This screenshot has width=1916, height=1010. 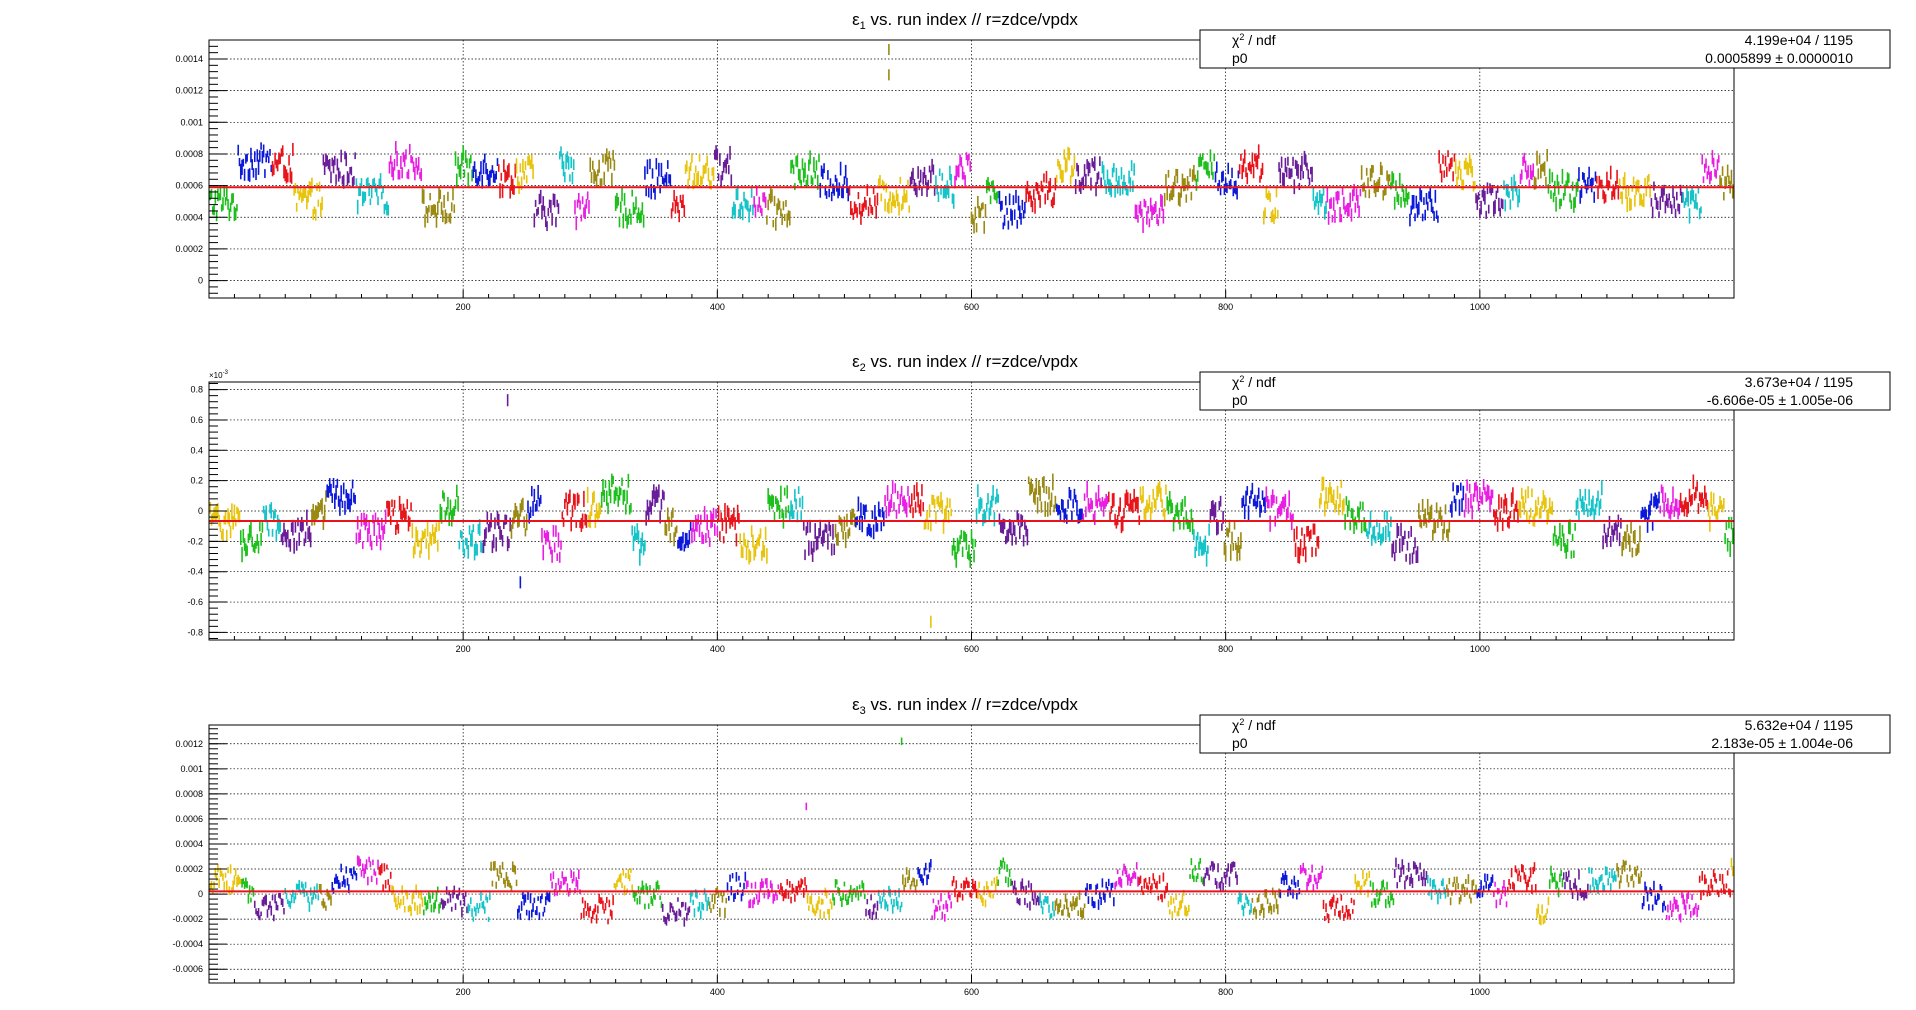 What do you see at coordinates (1225, 649) in the screenshot?
I see `x-tick-label: 800` at bounding box center [1225, 649].